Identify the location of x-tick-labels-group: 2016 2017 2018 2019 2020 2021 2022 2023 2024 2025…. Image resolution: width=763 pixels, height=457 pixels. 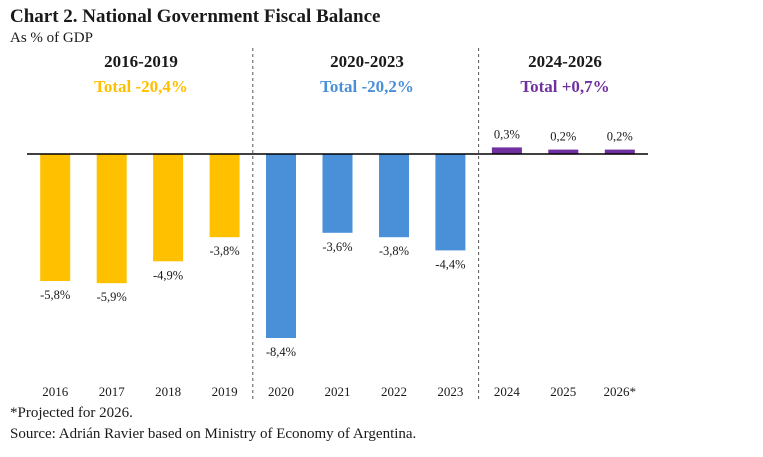
(339, 391).